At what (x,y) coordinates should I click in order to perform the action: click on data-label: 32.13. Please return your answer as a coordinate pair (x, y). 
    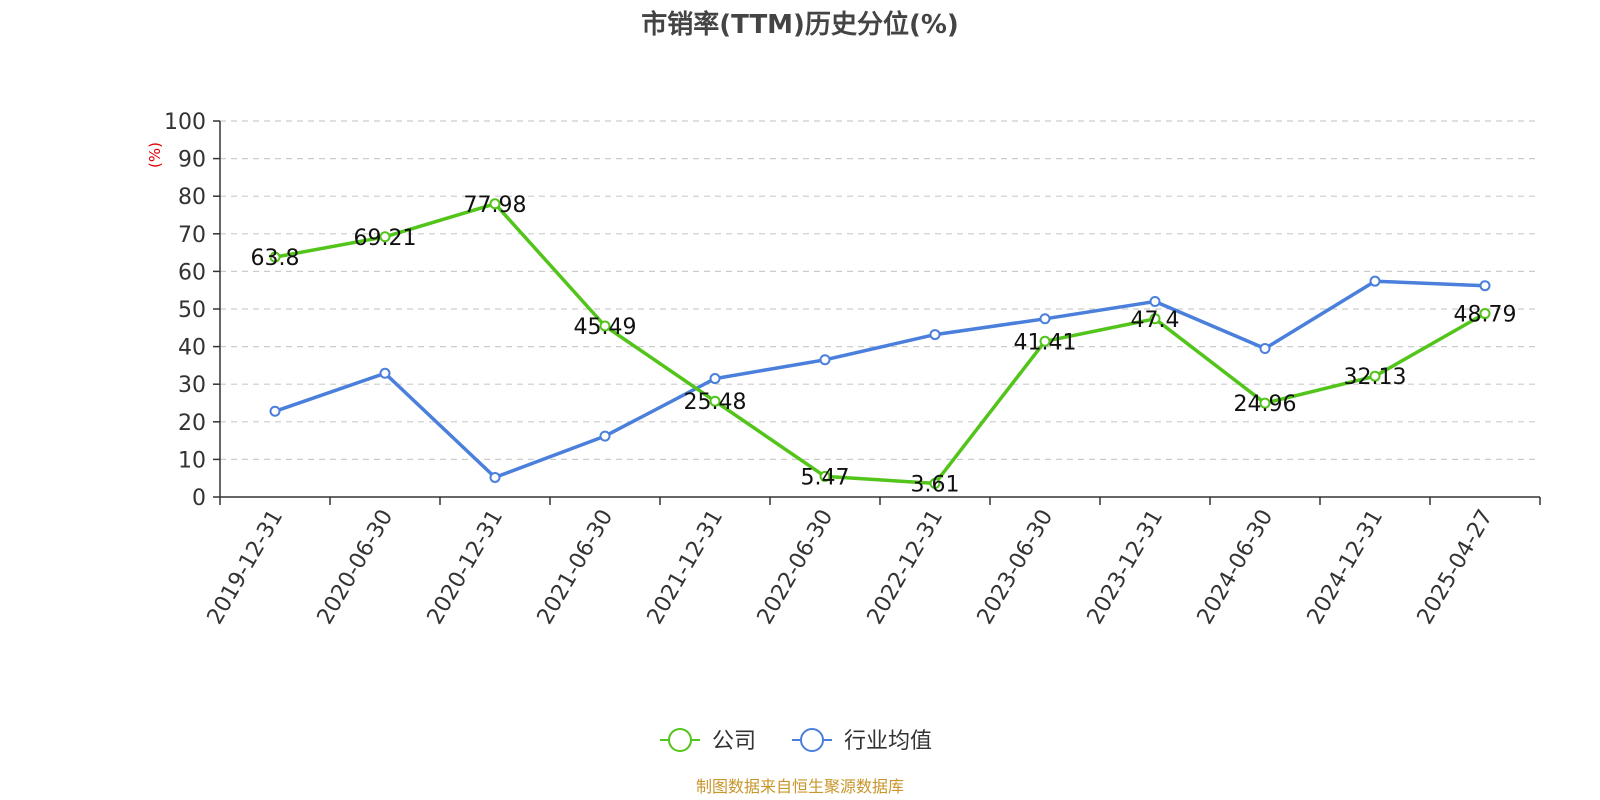
    Looking at the image, I should click on (1375, 377).